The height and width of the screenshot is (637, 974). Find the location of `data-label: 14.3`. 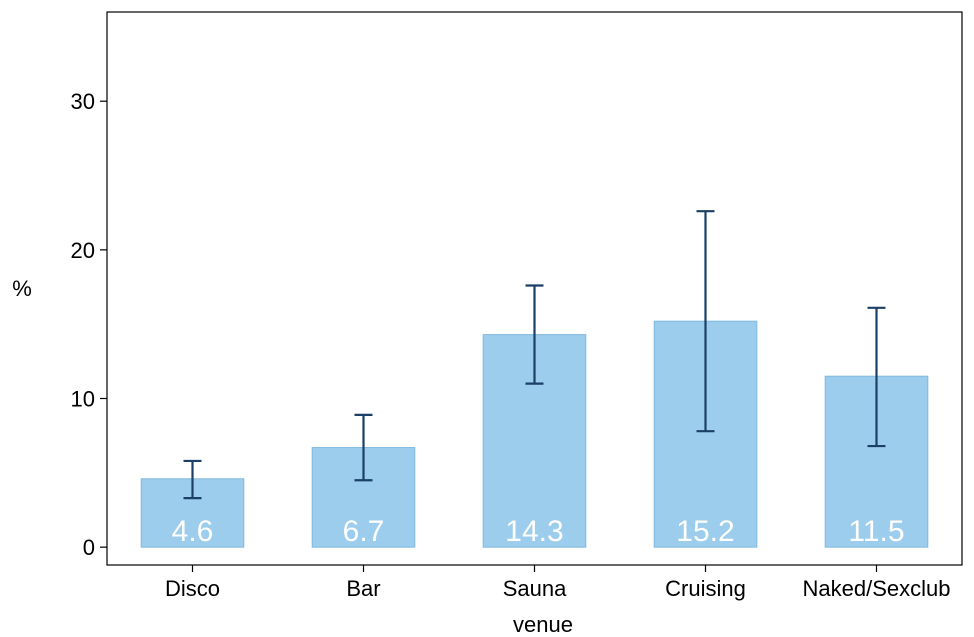

data-label: 14.3 is located at coordinates (534, 531).